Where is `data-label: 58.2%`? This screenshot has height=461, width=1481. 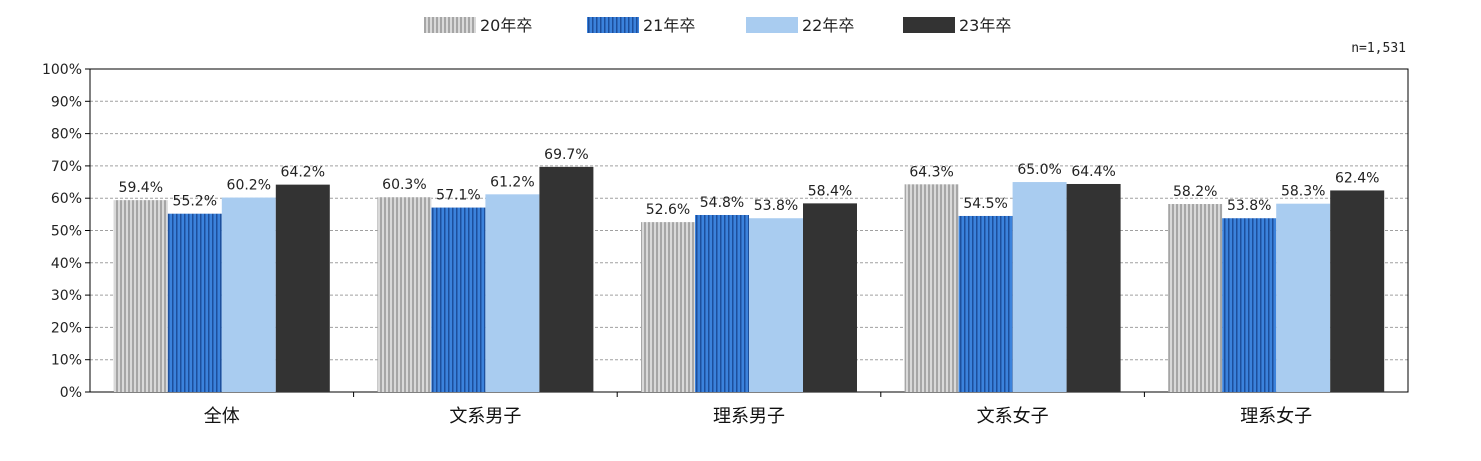 data-label: 58.2% is located at coordinates (1195, 192).